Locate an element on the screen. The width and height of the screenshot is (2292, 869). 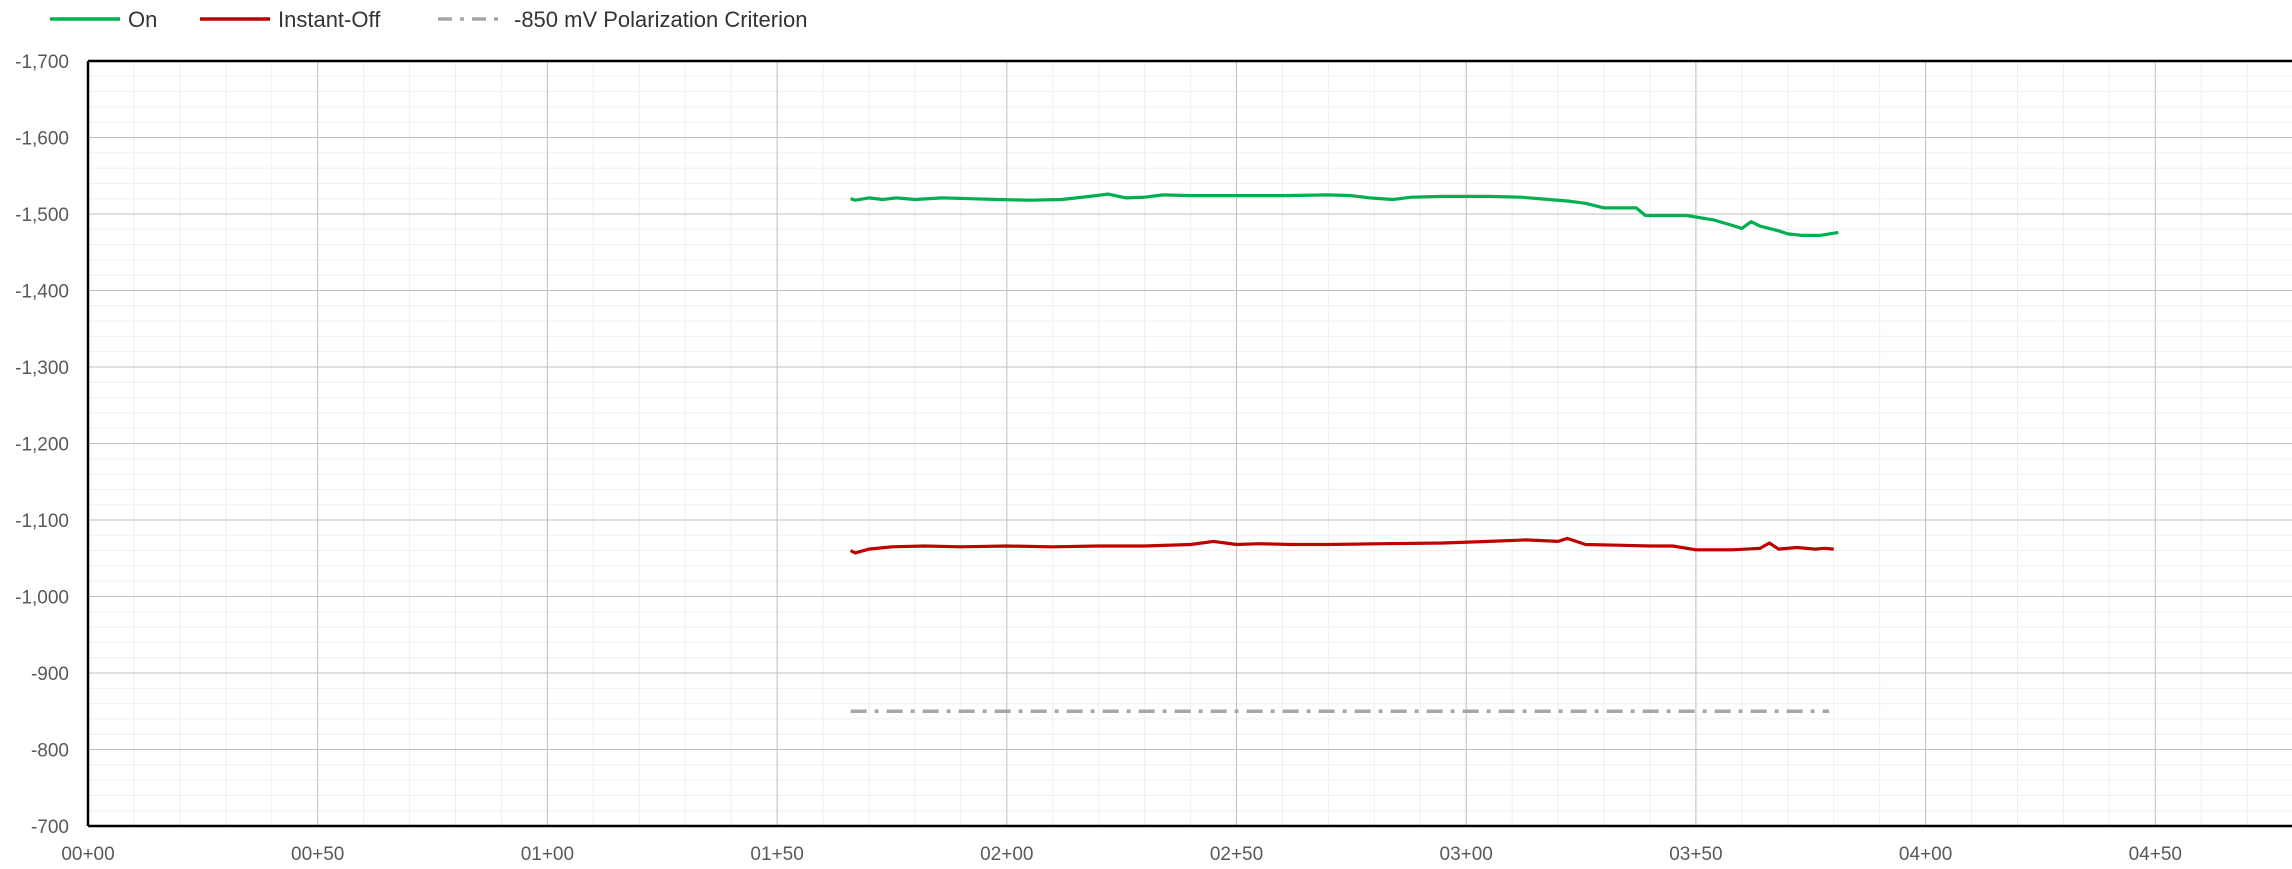
y-tick-label: -700 is located at coordinates (50, 827).